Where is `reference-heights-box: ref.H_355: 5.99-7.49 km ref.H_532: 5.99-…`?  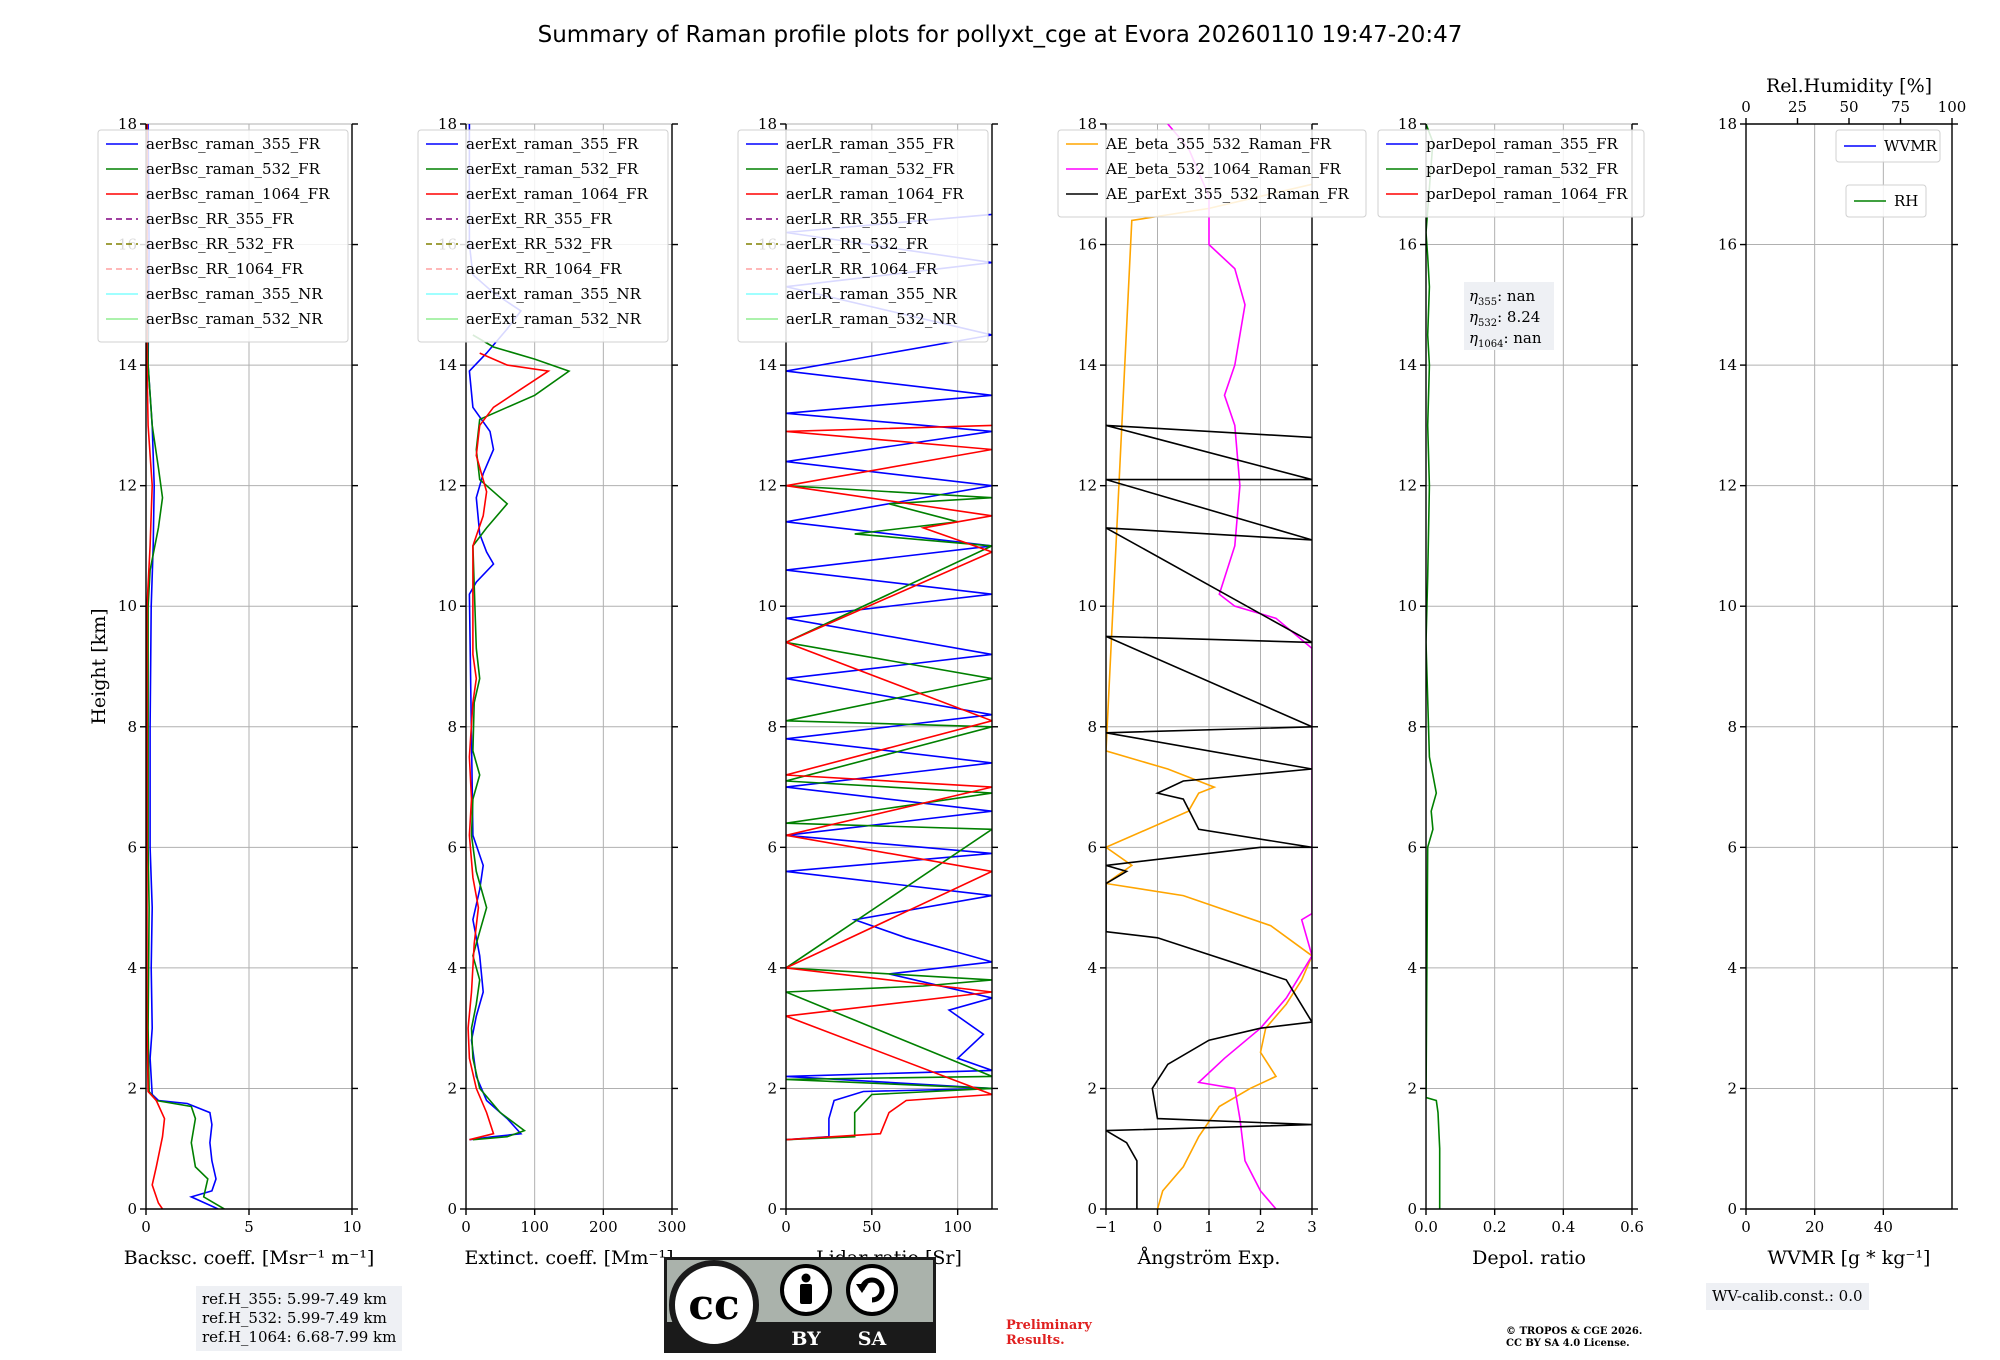 reference-heights-box: ref.H_355: 5.99-7.49 km ref.H_532: 5.99-… is located at coordinates (299, 1318).